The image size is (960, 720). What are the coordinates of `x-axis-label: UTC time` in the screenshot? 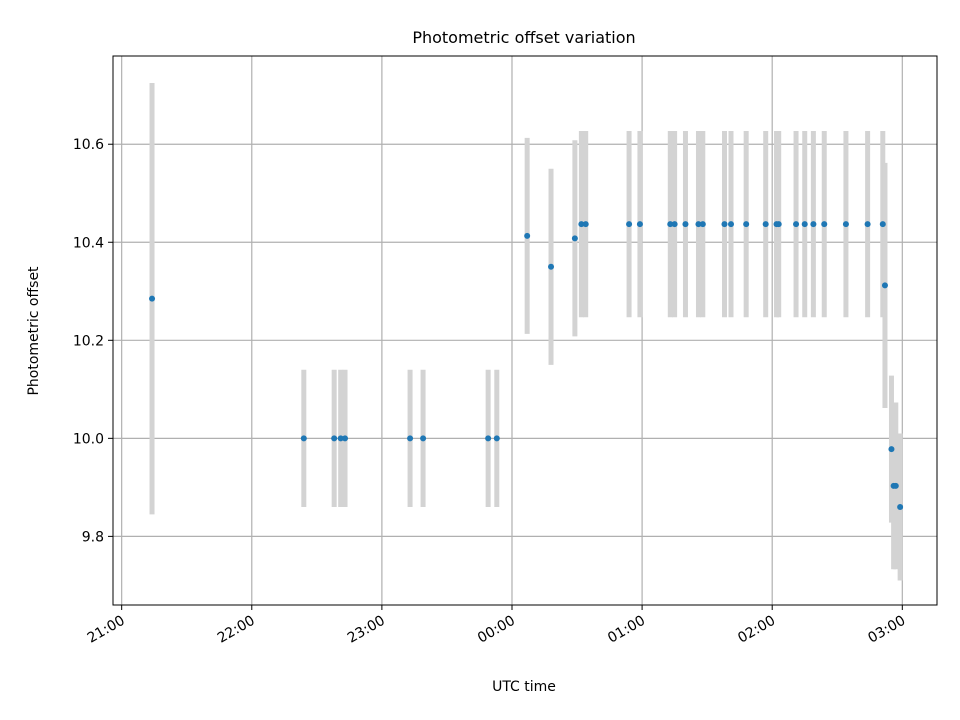 It's located at (524, 687).